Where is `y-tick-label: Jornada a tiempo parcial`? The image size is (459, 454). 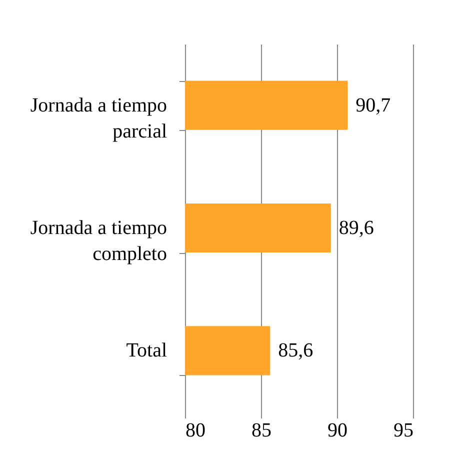
y-tick-label: Jornada a tiempo parcial is located at coordinates (99, 118).